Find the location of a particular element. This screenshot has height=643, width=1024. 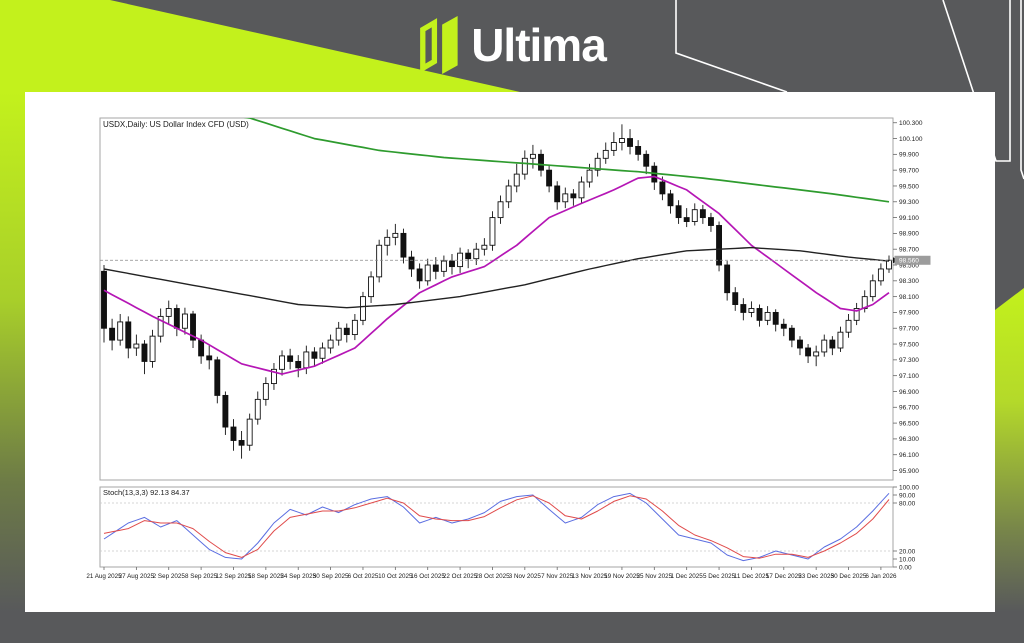

svg-text: 100.00 is located at coordinates (909, 487).